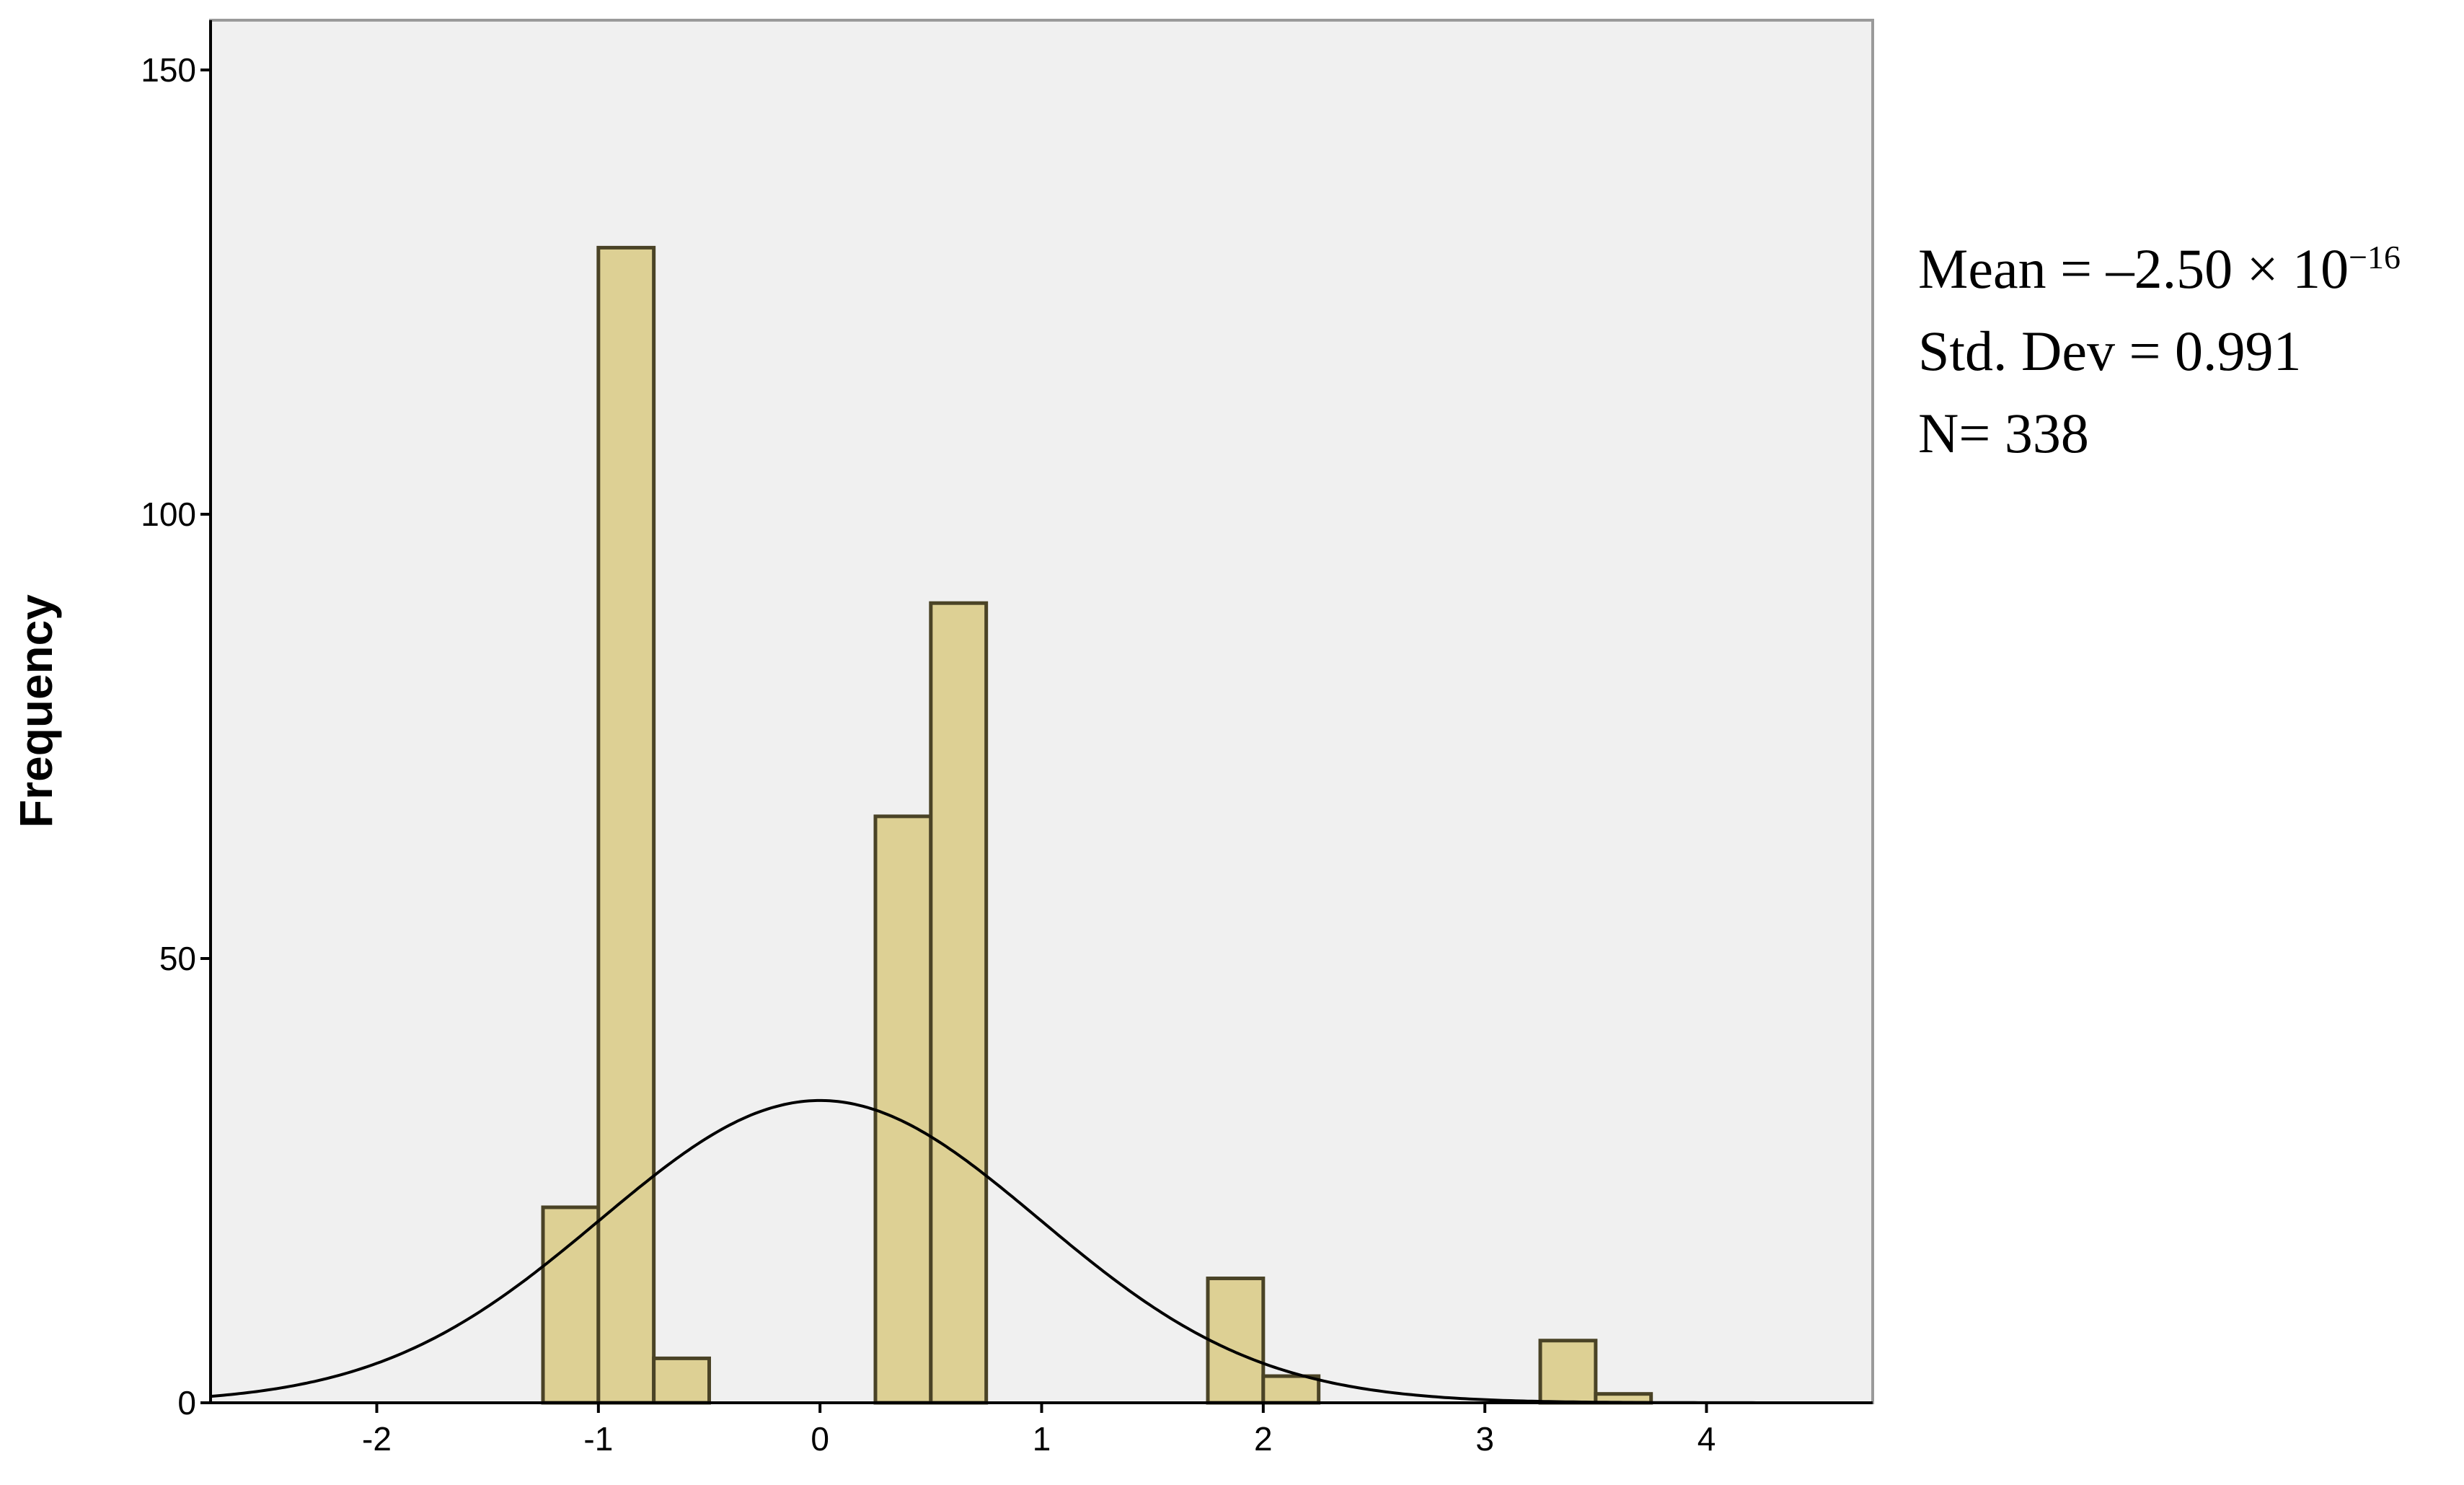 This screenshot has height=1485, width=2464. I want to click on y-tick-label: 0, so click(186, 1403).